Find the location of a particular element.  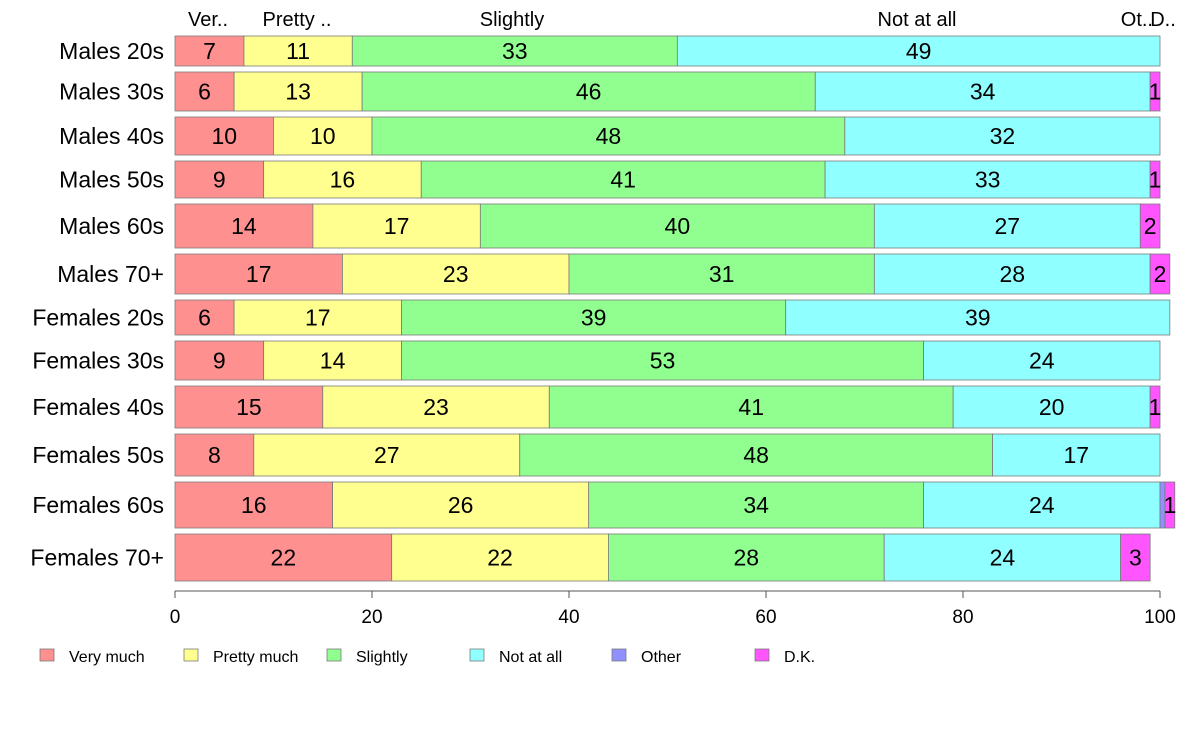

bar-row: 15 23 41 20 1 is located at coordinates (668, 407).